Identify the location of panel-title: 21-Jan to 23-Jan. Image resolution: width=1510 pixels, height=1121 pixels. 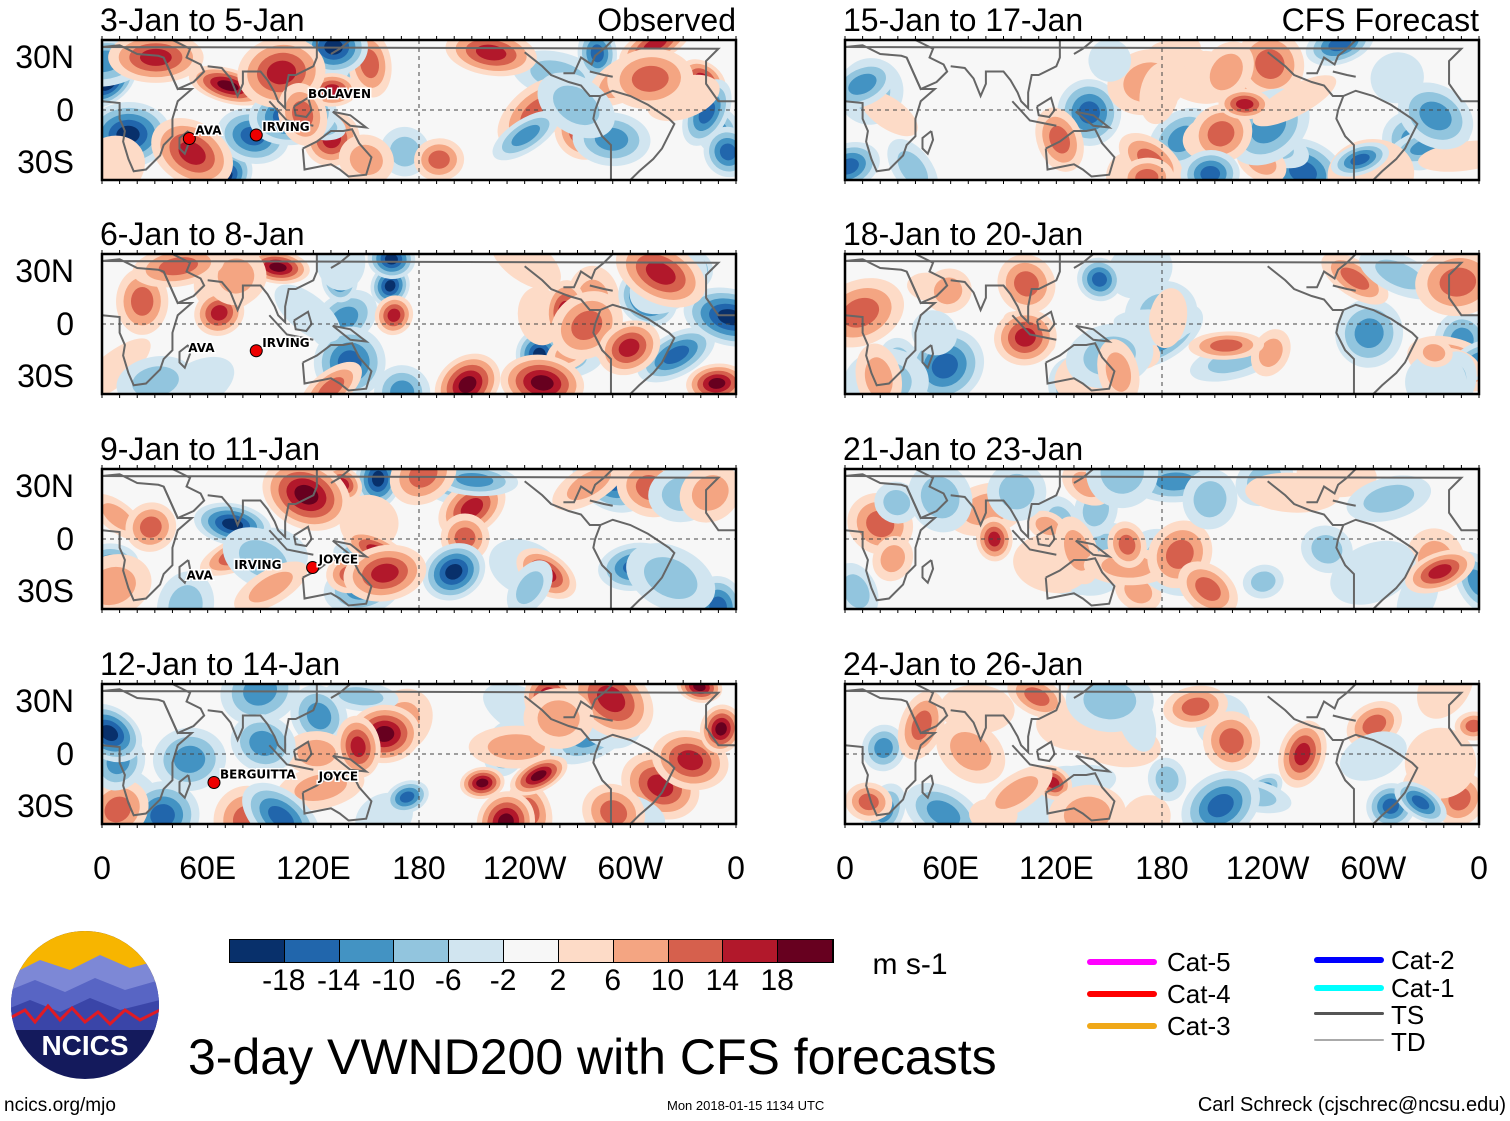
(963, 449).